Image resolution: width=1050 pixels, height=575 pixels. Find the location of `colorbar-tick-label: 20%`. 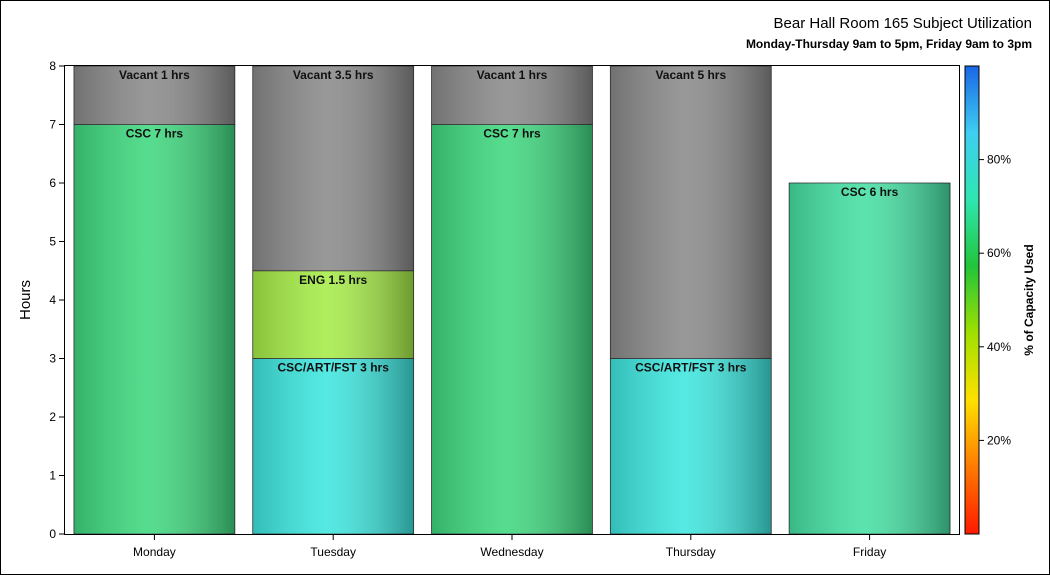

colorbar-tick-label: 20% is located at coordinates (999, 440).